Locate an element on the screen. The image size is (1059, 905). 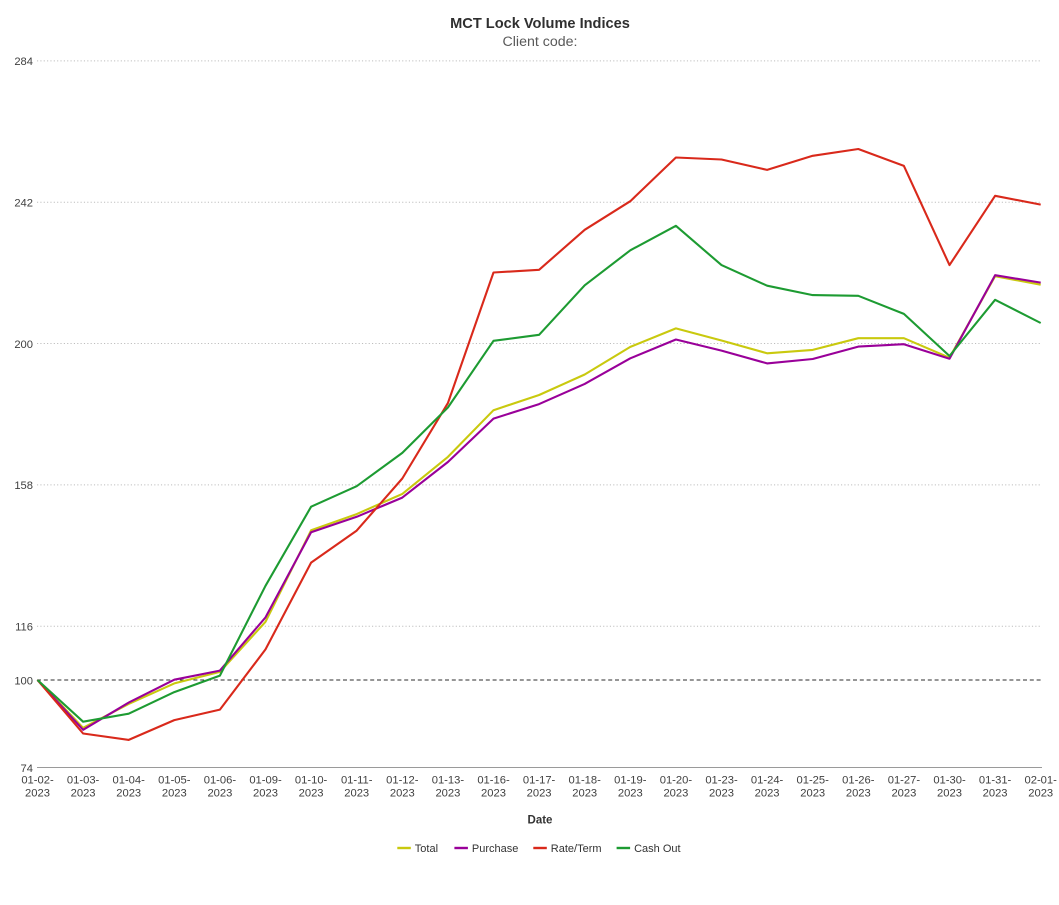
svg-text: 01-31- is located at coordinates (995, 781).